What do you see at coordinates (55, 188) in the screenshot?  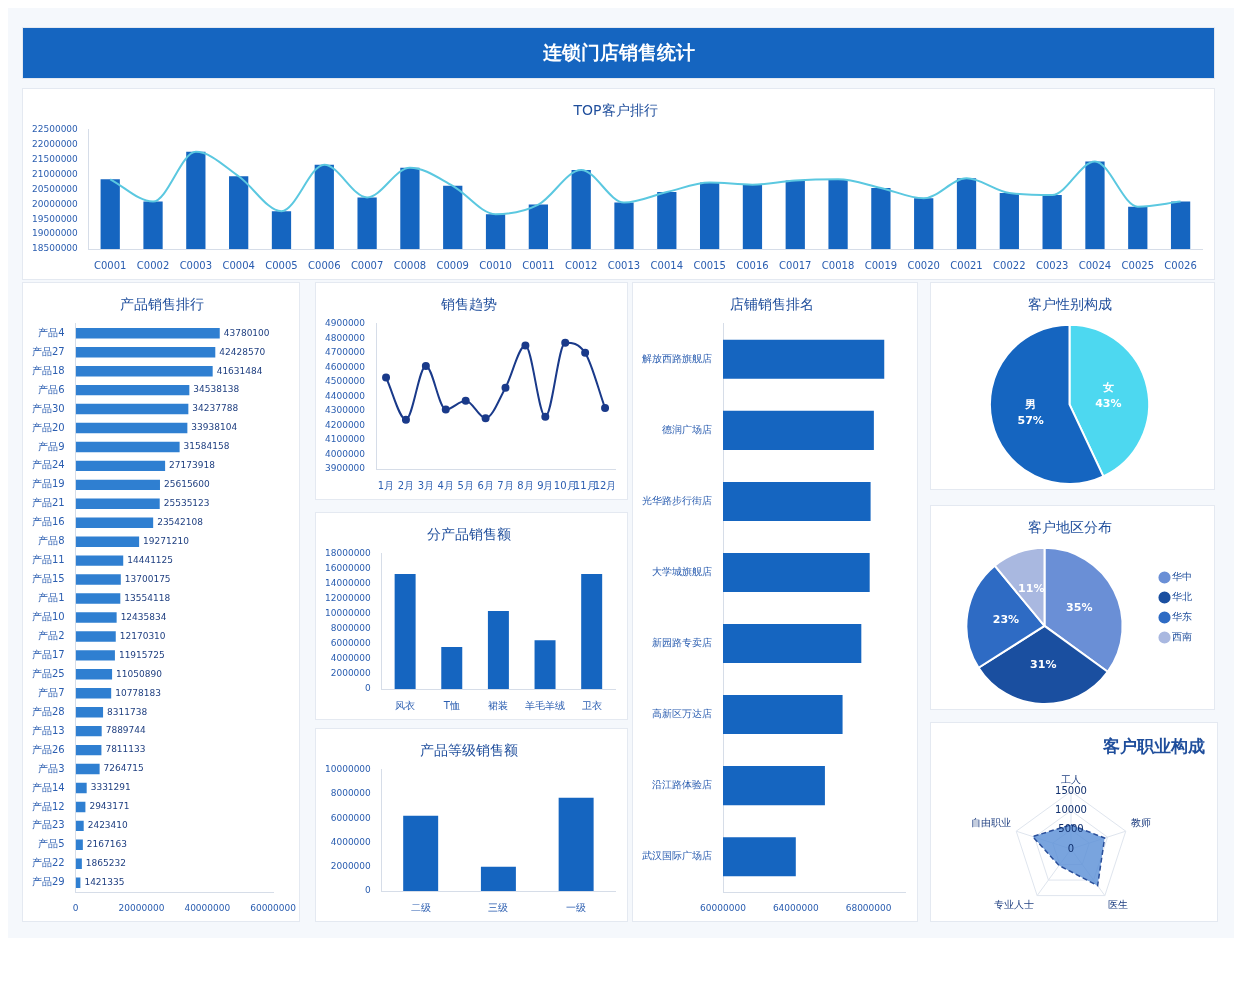 I see `y-tick-label: 20500000` at bounding box center [55, 188].